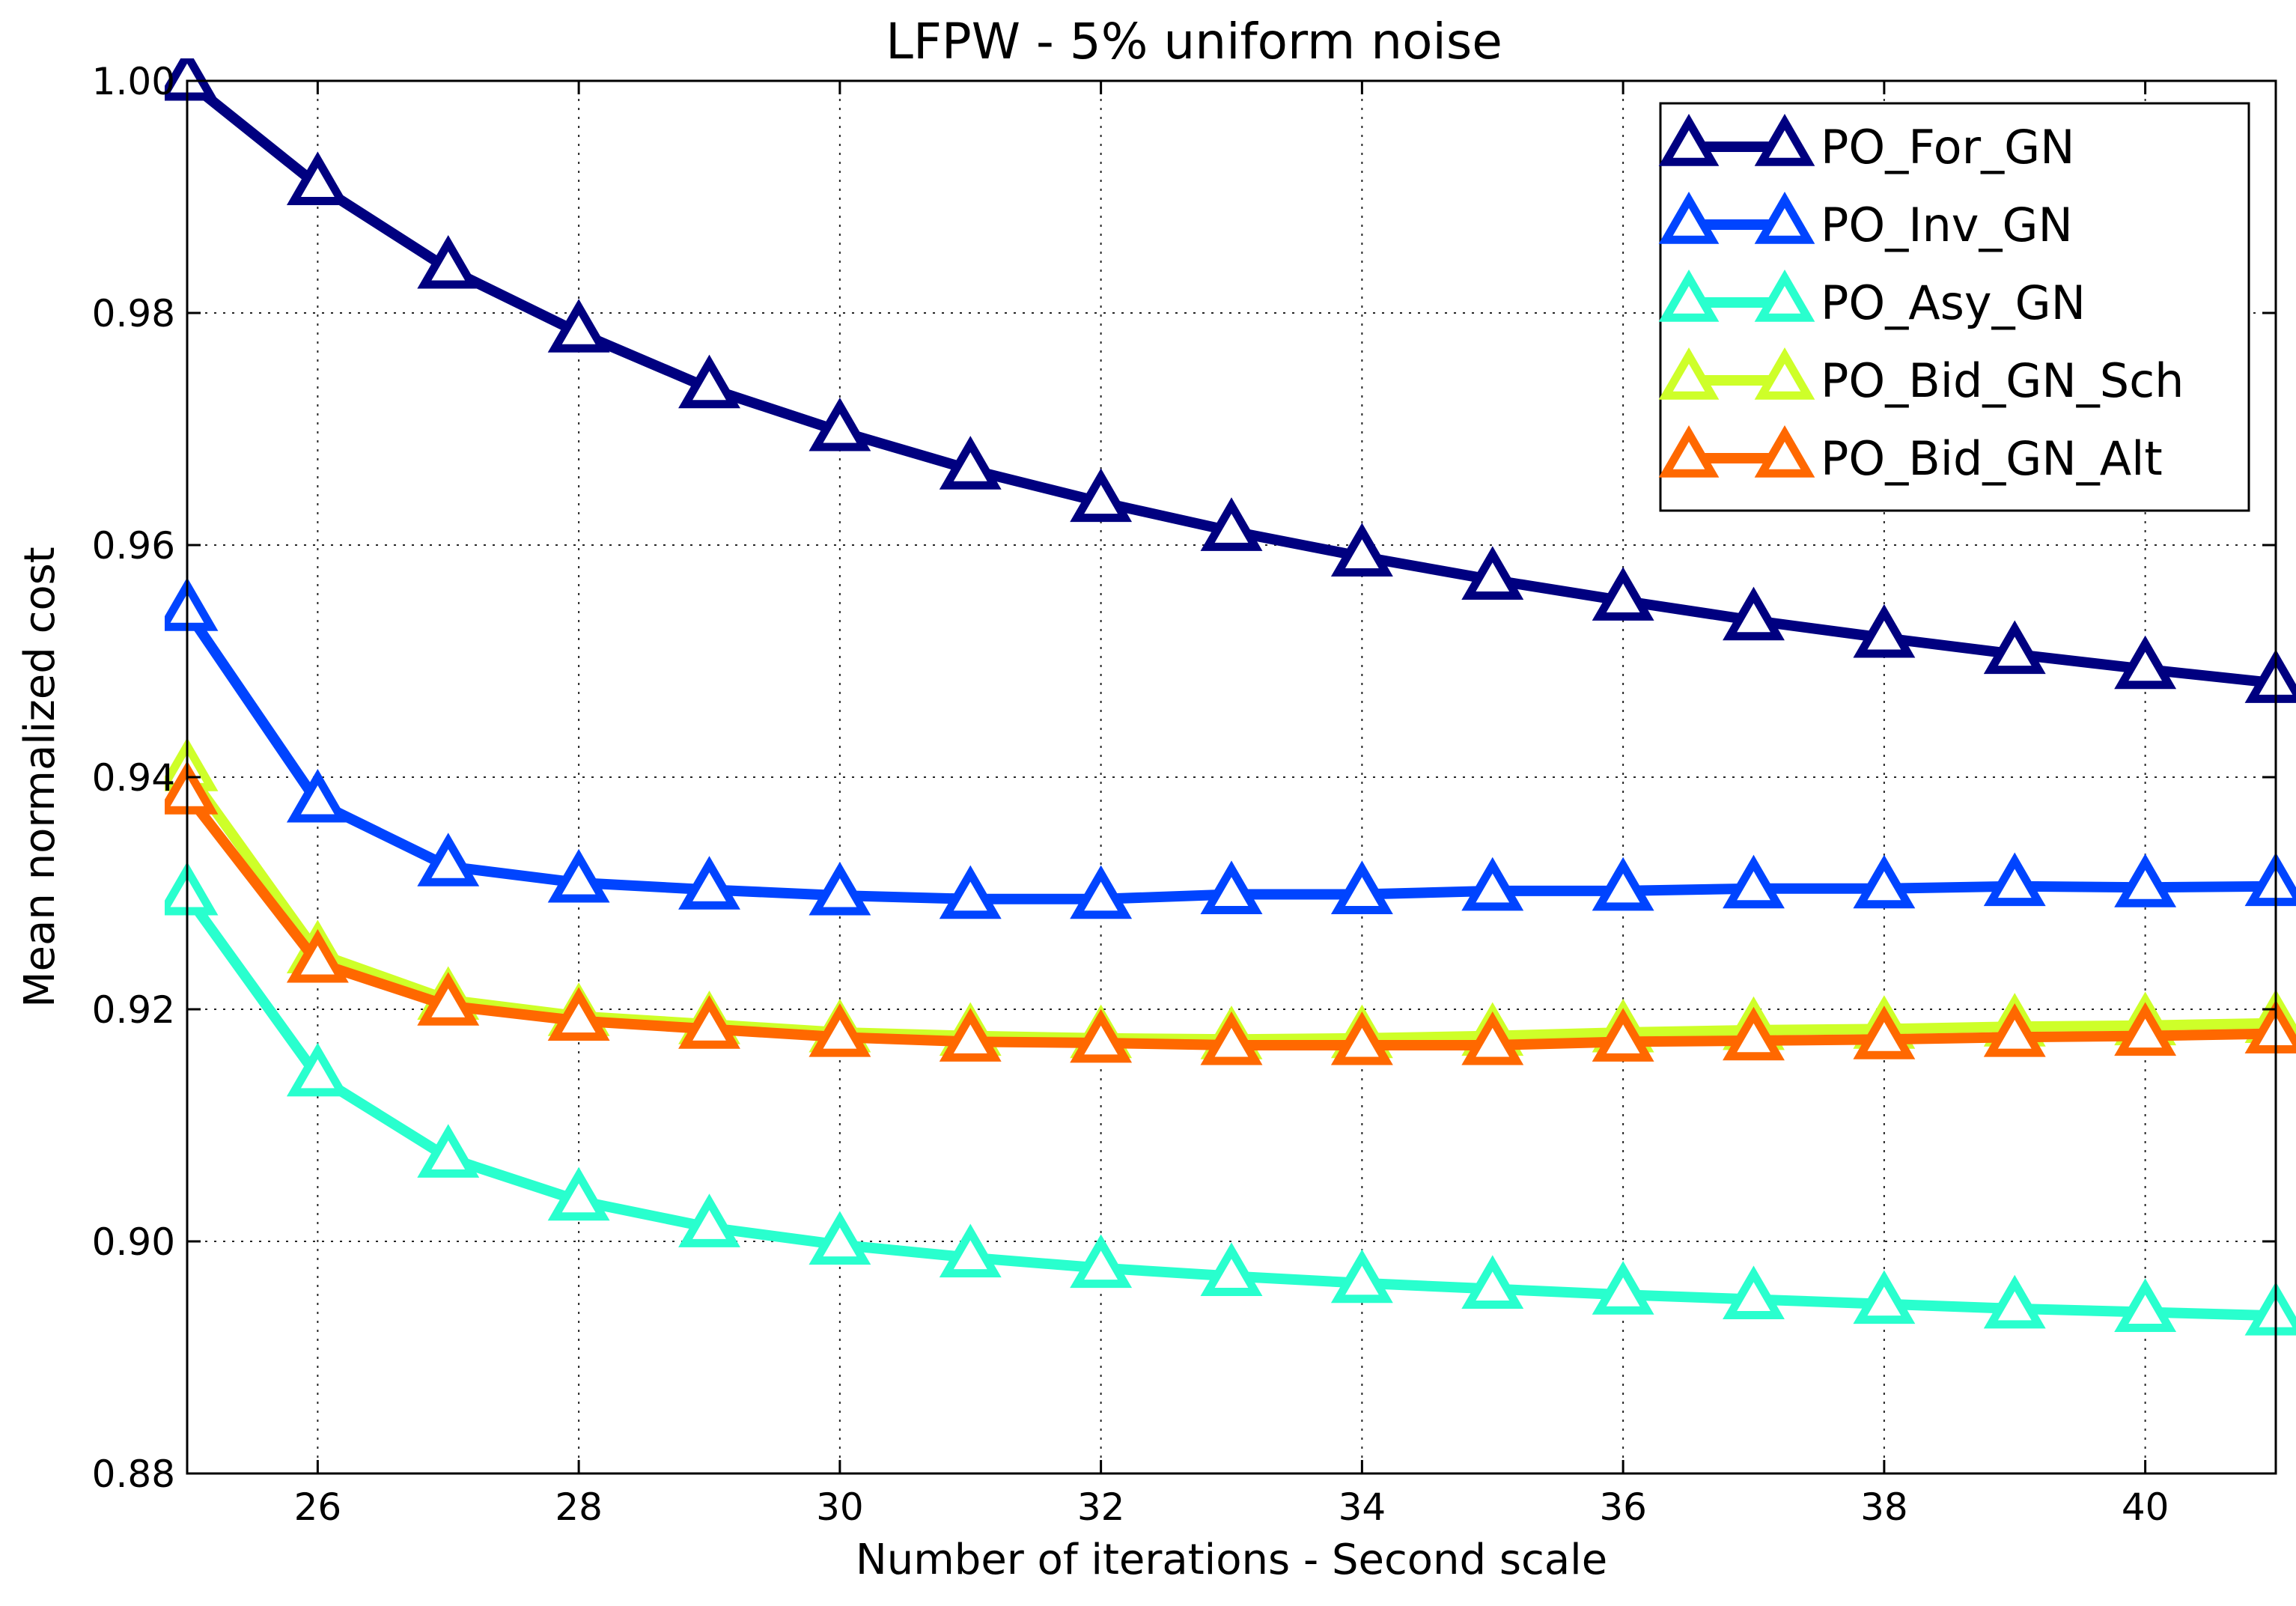 The width and height of the screenshot is (2296, 1606). Describe the element at coordinates (1992, 459) in the screenshot. I see `legend-label: PO_Bid_GN_Alt` at that location.